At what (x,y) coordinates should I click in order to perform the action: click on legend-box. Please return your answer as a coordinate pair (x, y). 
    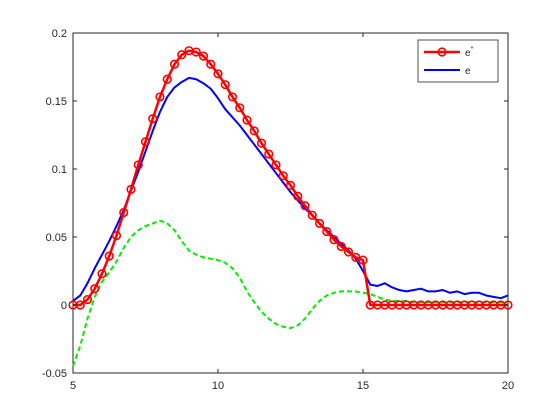
    Looking at the image, I should click on (458, 61).